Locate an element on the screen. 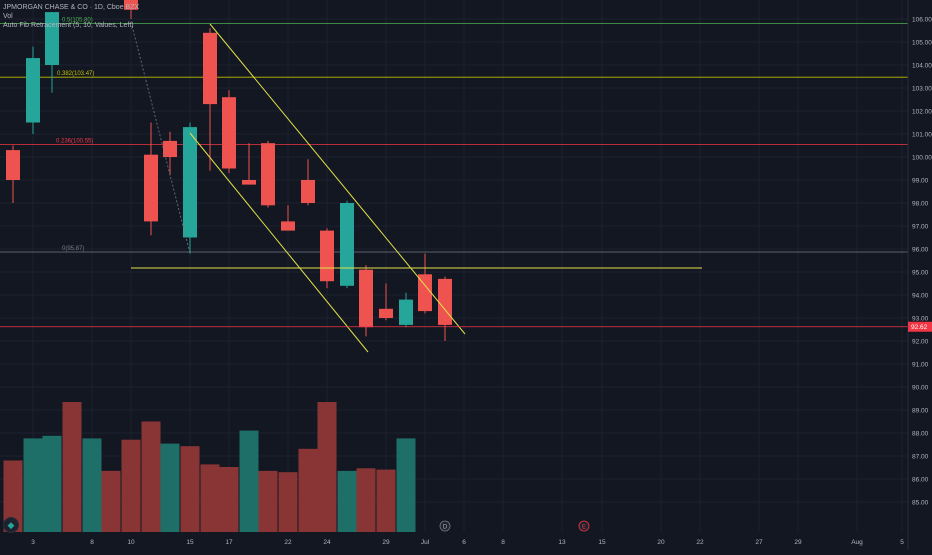 The image size is (932, 555). time-tick-label: 10 is located at coordinates (131, 542).